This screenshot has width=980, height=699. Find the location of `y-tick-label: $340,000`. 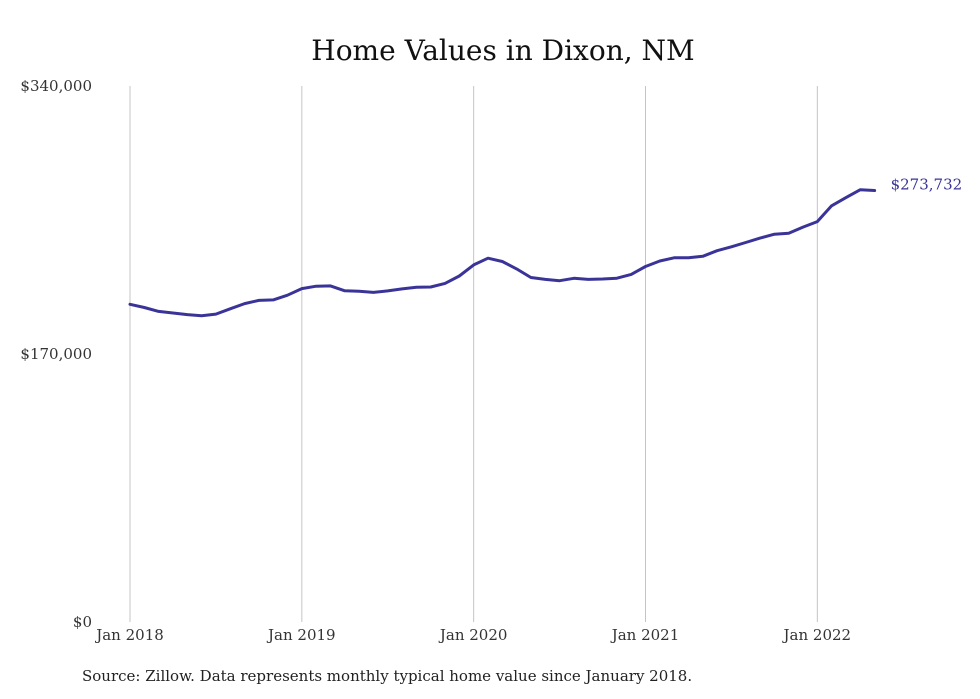

y-tick-label: $340,000 is located at coordinates (56, 86).